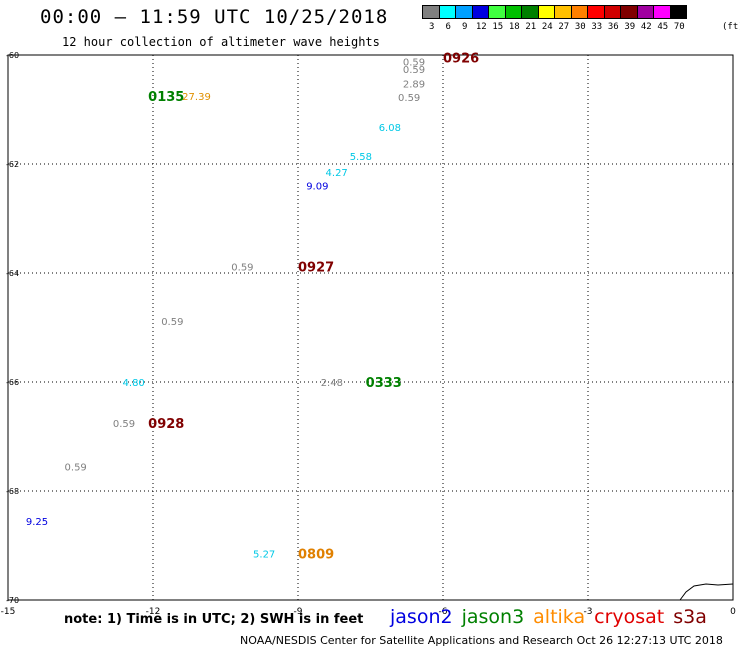  What do you see at coordinates (629, 617) in the screenshot?
I see `satellite-name: cryosat` at bounding box center [629, 617].